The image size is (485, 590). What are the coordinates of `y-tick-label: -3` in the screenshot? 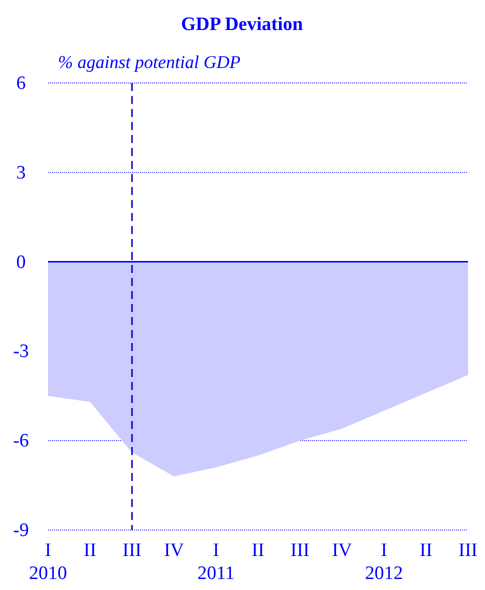 It's located at (21, 351).